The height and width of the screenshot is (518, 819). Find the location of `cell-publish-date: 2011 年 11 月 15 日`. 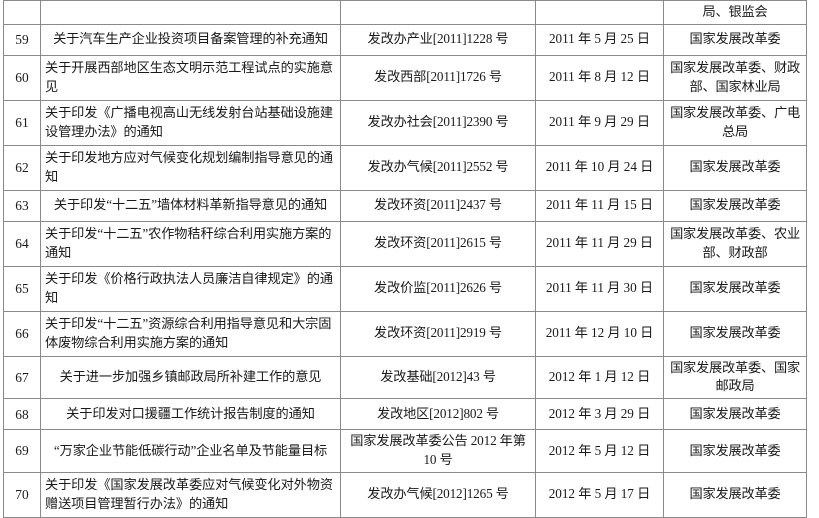

cell-publish-date: 2011 年 11 月 15 日 is located at coordinates (599, 205).